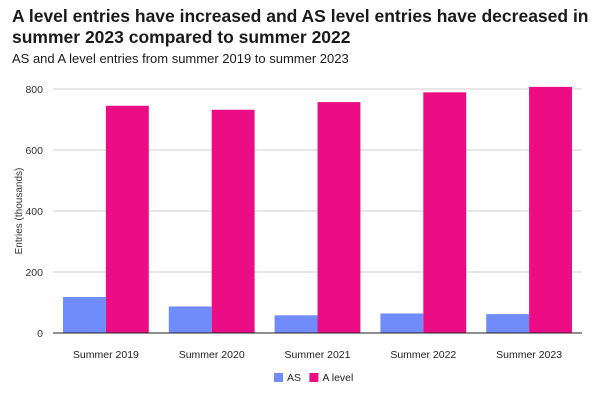  I want to click on y-tick-label: 200, so click(34, 273).